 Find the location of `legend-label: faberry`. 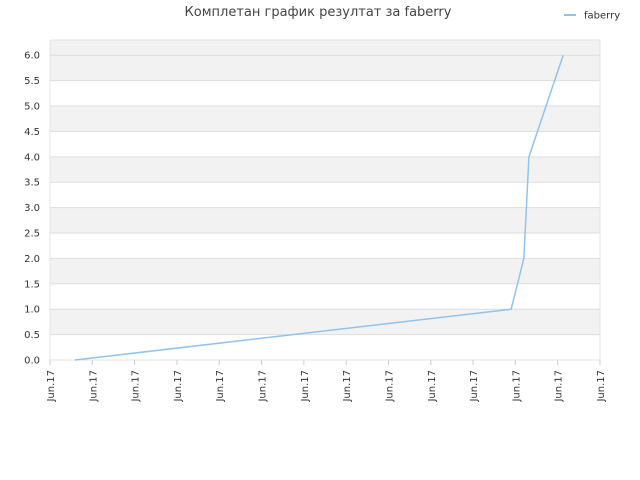

legend-label: faberry is located at coordinates (602, 16).